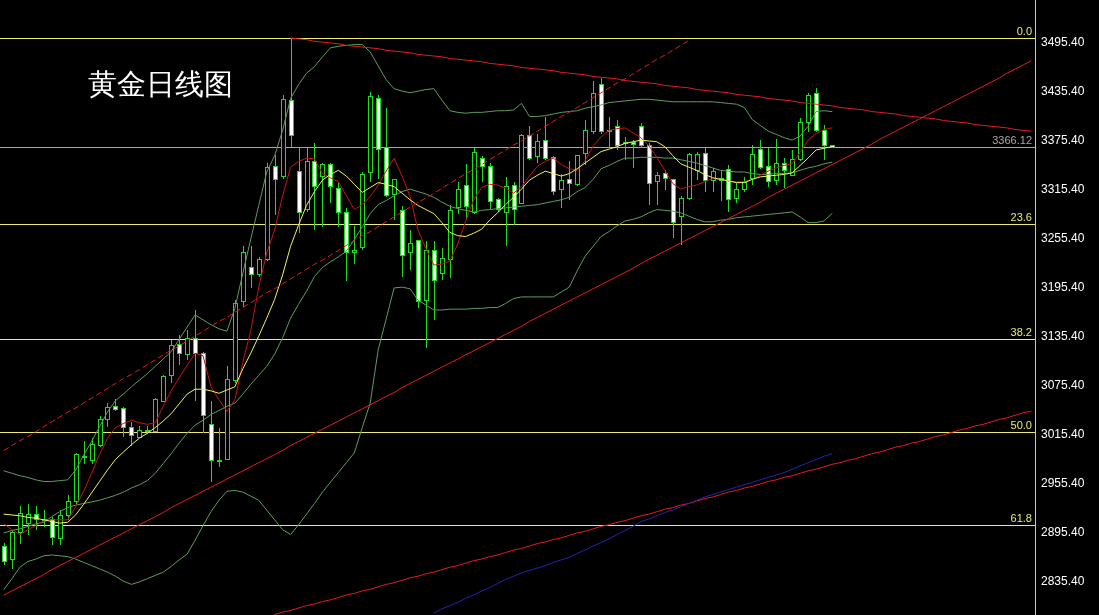 The image size is (1099, 615). What do you see at coordinates (1063, 531) in the screenshot?
I see `y-tick-label: 2895.40` at bounding box center [1063, 531].